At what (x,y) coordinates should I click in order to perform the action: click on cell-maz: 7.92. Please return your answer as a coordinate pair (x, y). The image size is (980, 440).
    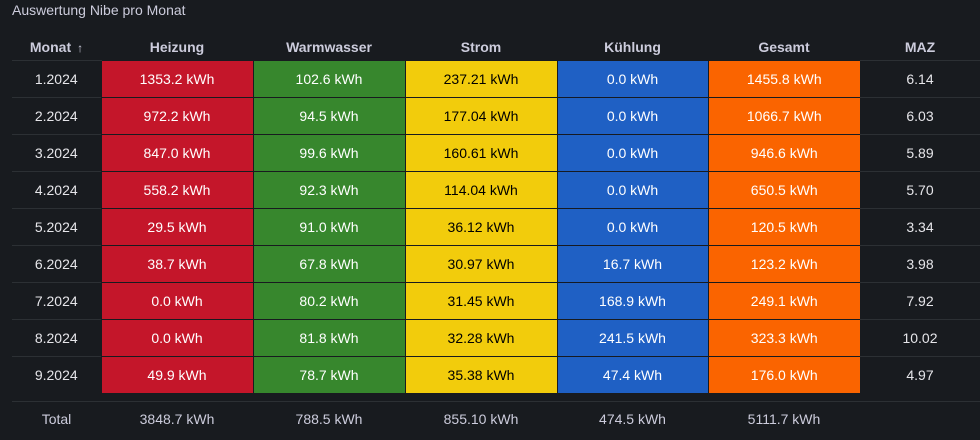
    Looking at the image, I should click on (920, 301).